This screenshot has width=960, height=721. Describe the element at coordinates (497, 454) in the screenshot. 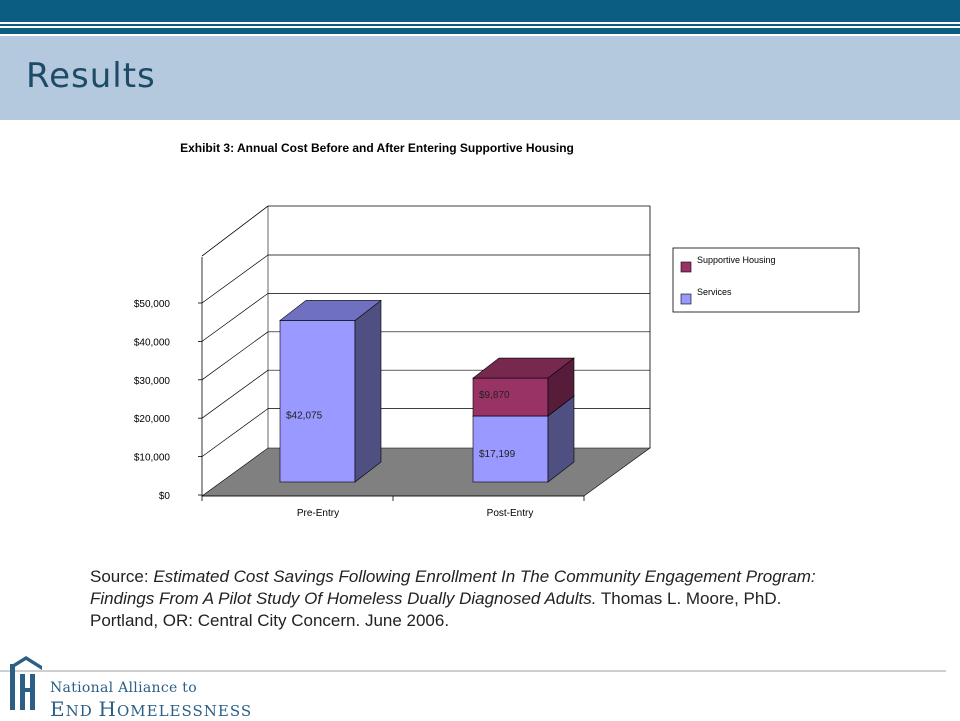

I see `data-label: $17,199` at that location.